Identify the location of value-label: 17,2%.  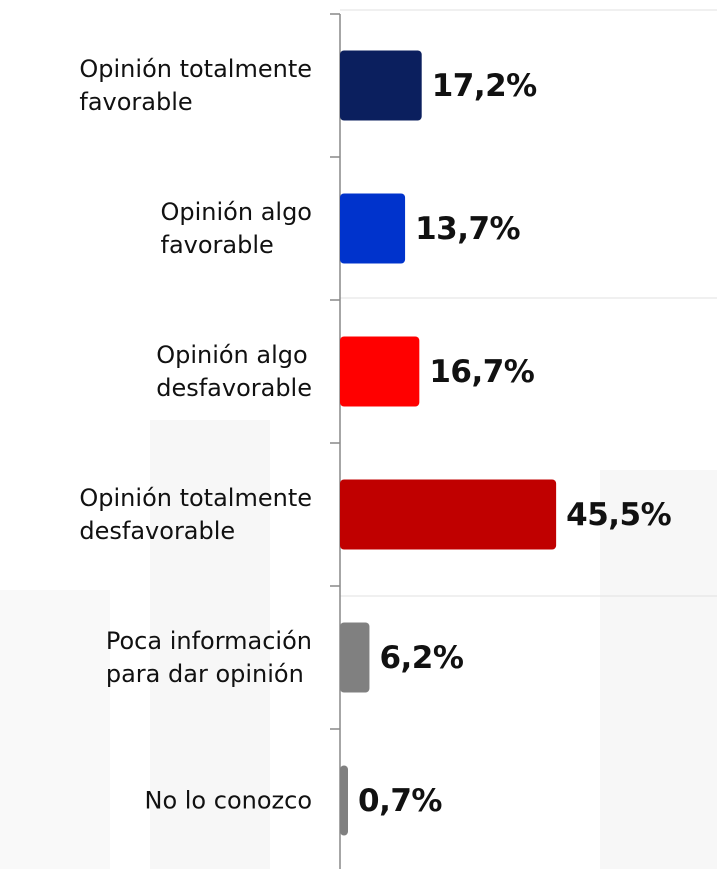
(484, 85).